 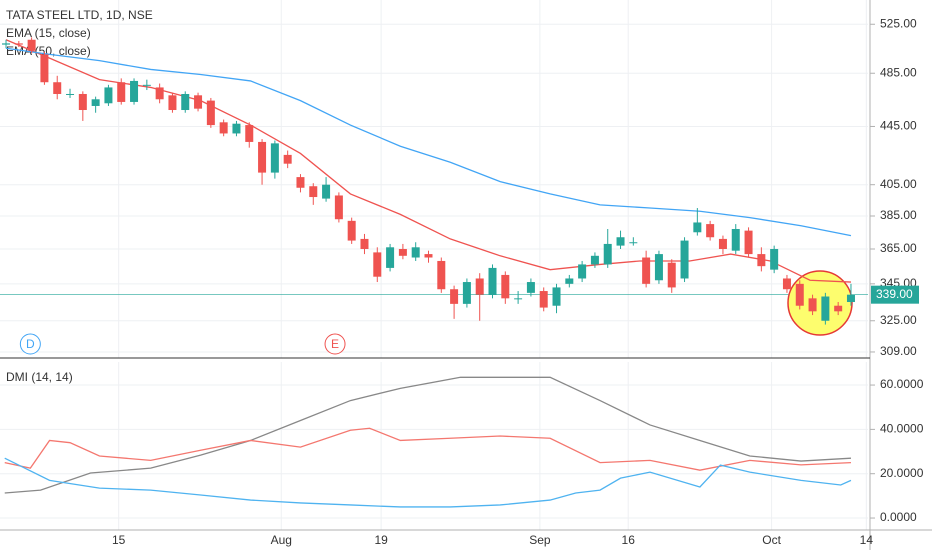 What do you see at coordinates (898, 351) in the screenshot?
I see `y-tick-label: 309.00` at bounding box center [898, 351].